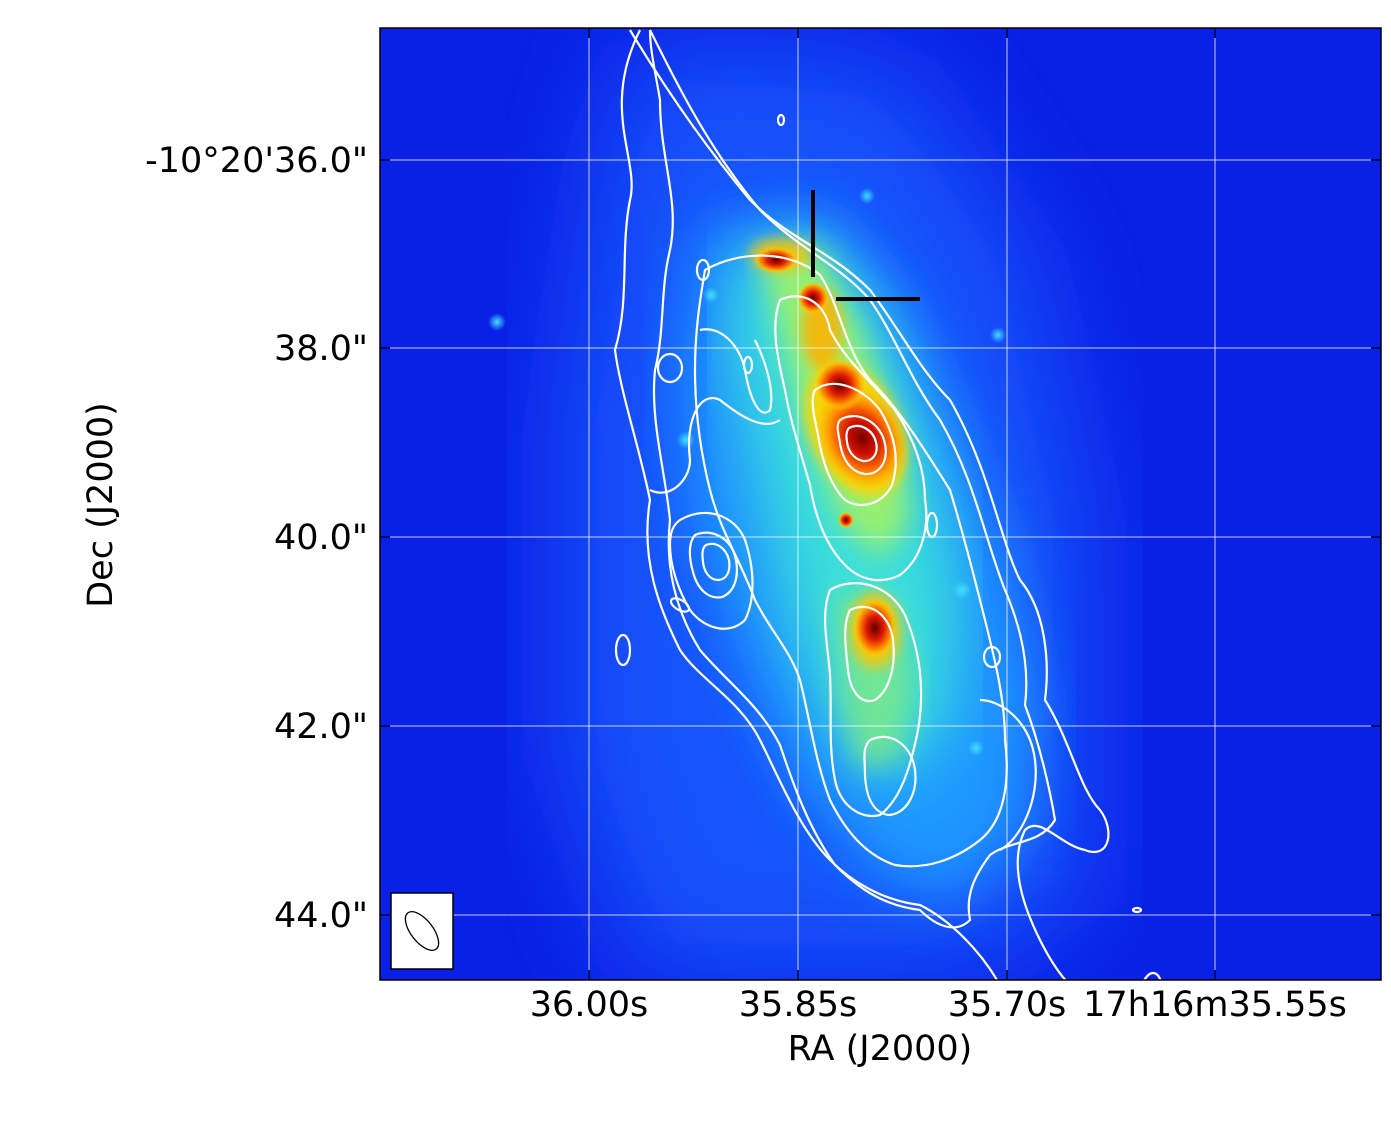 The image size is (1391, 1127). Describe the element at coordinates (869, 654) in the screenshot. I see `contour-level-4b` at that location.